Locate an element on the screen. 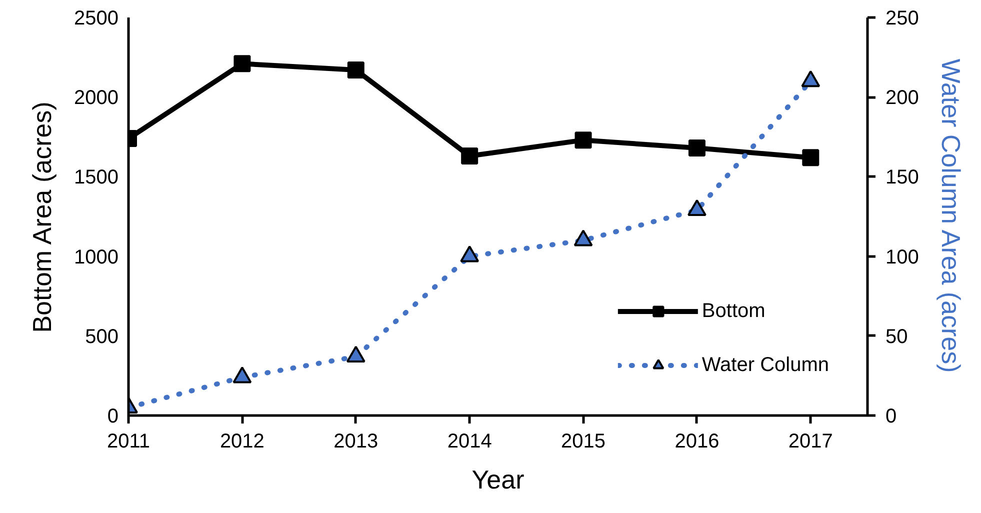 The height and width of the screenshot is (513, 981). y2-axis-title: Water Column Area (acres) is located at coordinates (951, 215).